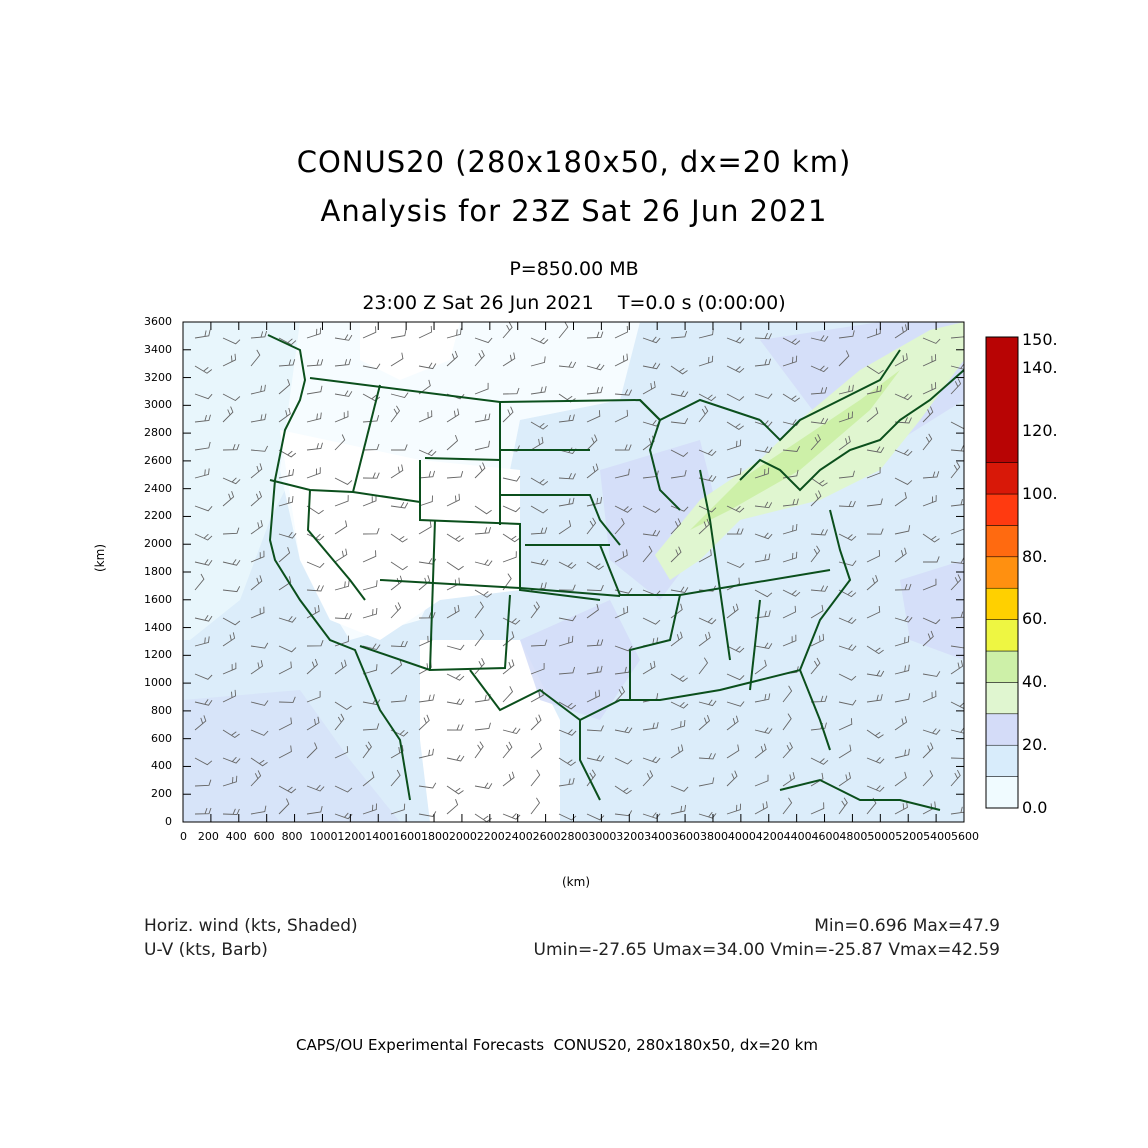 This screenshot has width=1148, height=1148. What do you see at coordinates (292, 836) in the screenshot?
I see `x-tick-label: 800` at bounding box center [292, 836].